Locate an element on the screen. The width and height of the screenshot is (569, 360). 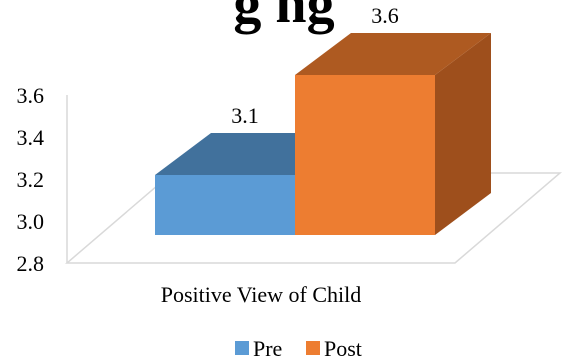
legend-swatch-pre is located at coordinates (242, 348).